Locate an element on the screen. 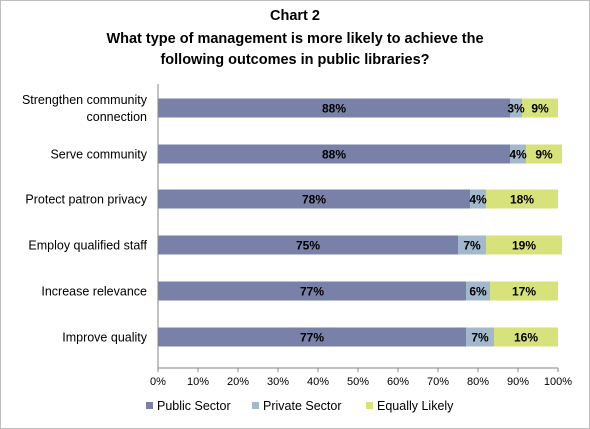 This screenshot has width=590, height=429. chart-title-line: Chart 2 is located at coordinates (295, 16).